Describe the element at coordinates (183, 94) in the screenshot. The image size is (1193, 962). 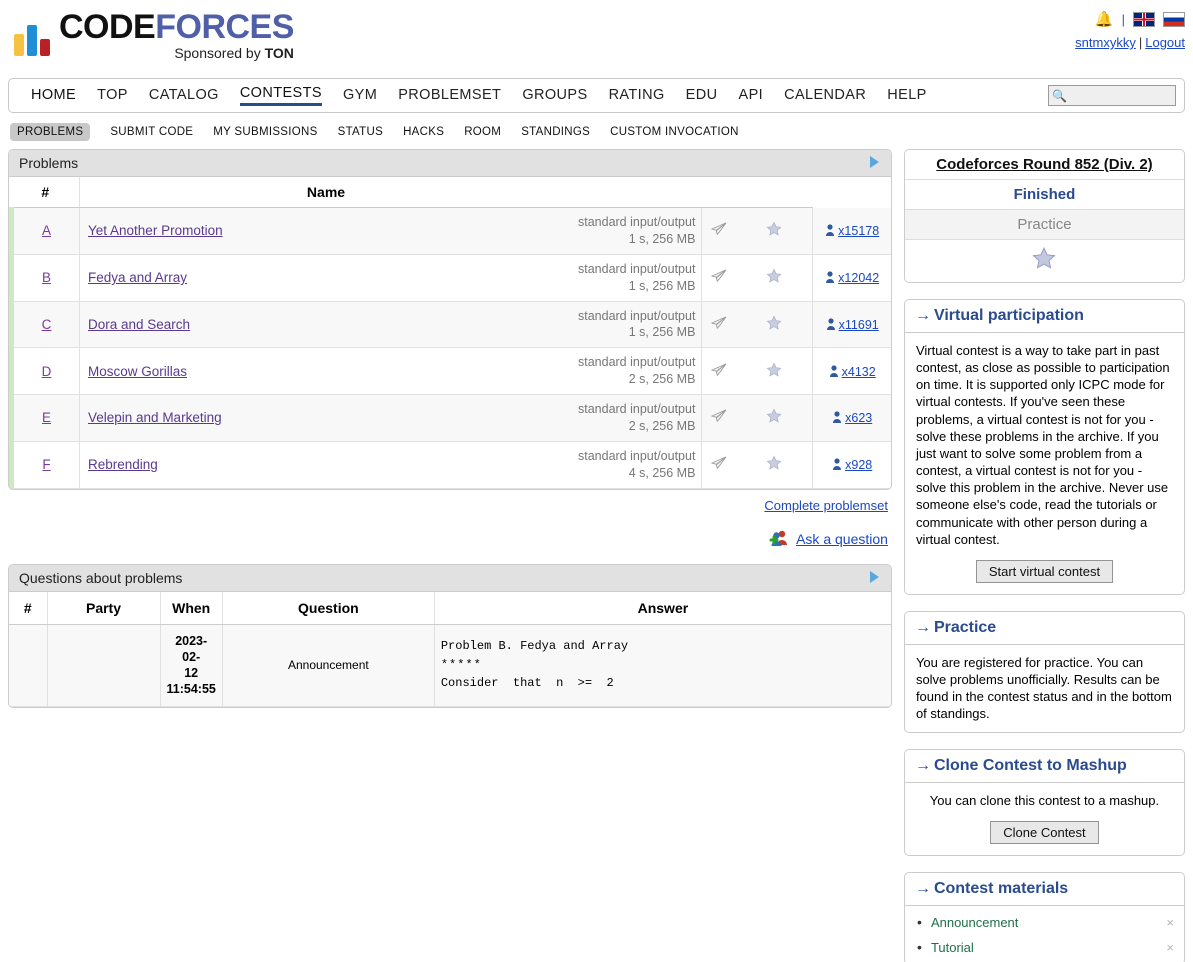
I see `nav-item-catalog: CATALOG` at that location.